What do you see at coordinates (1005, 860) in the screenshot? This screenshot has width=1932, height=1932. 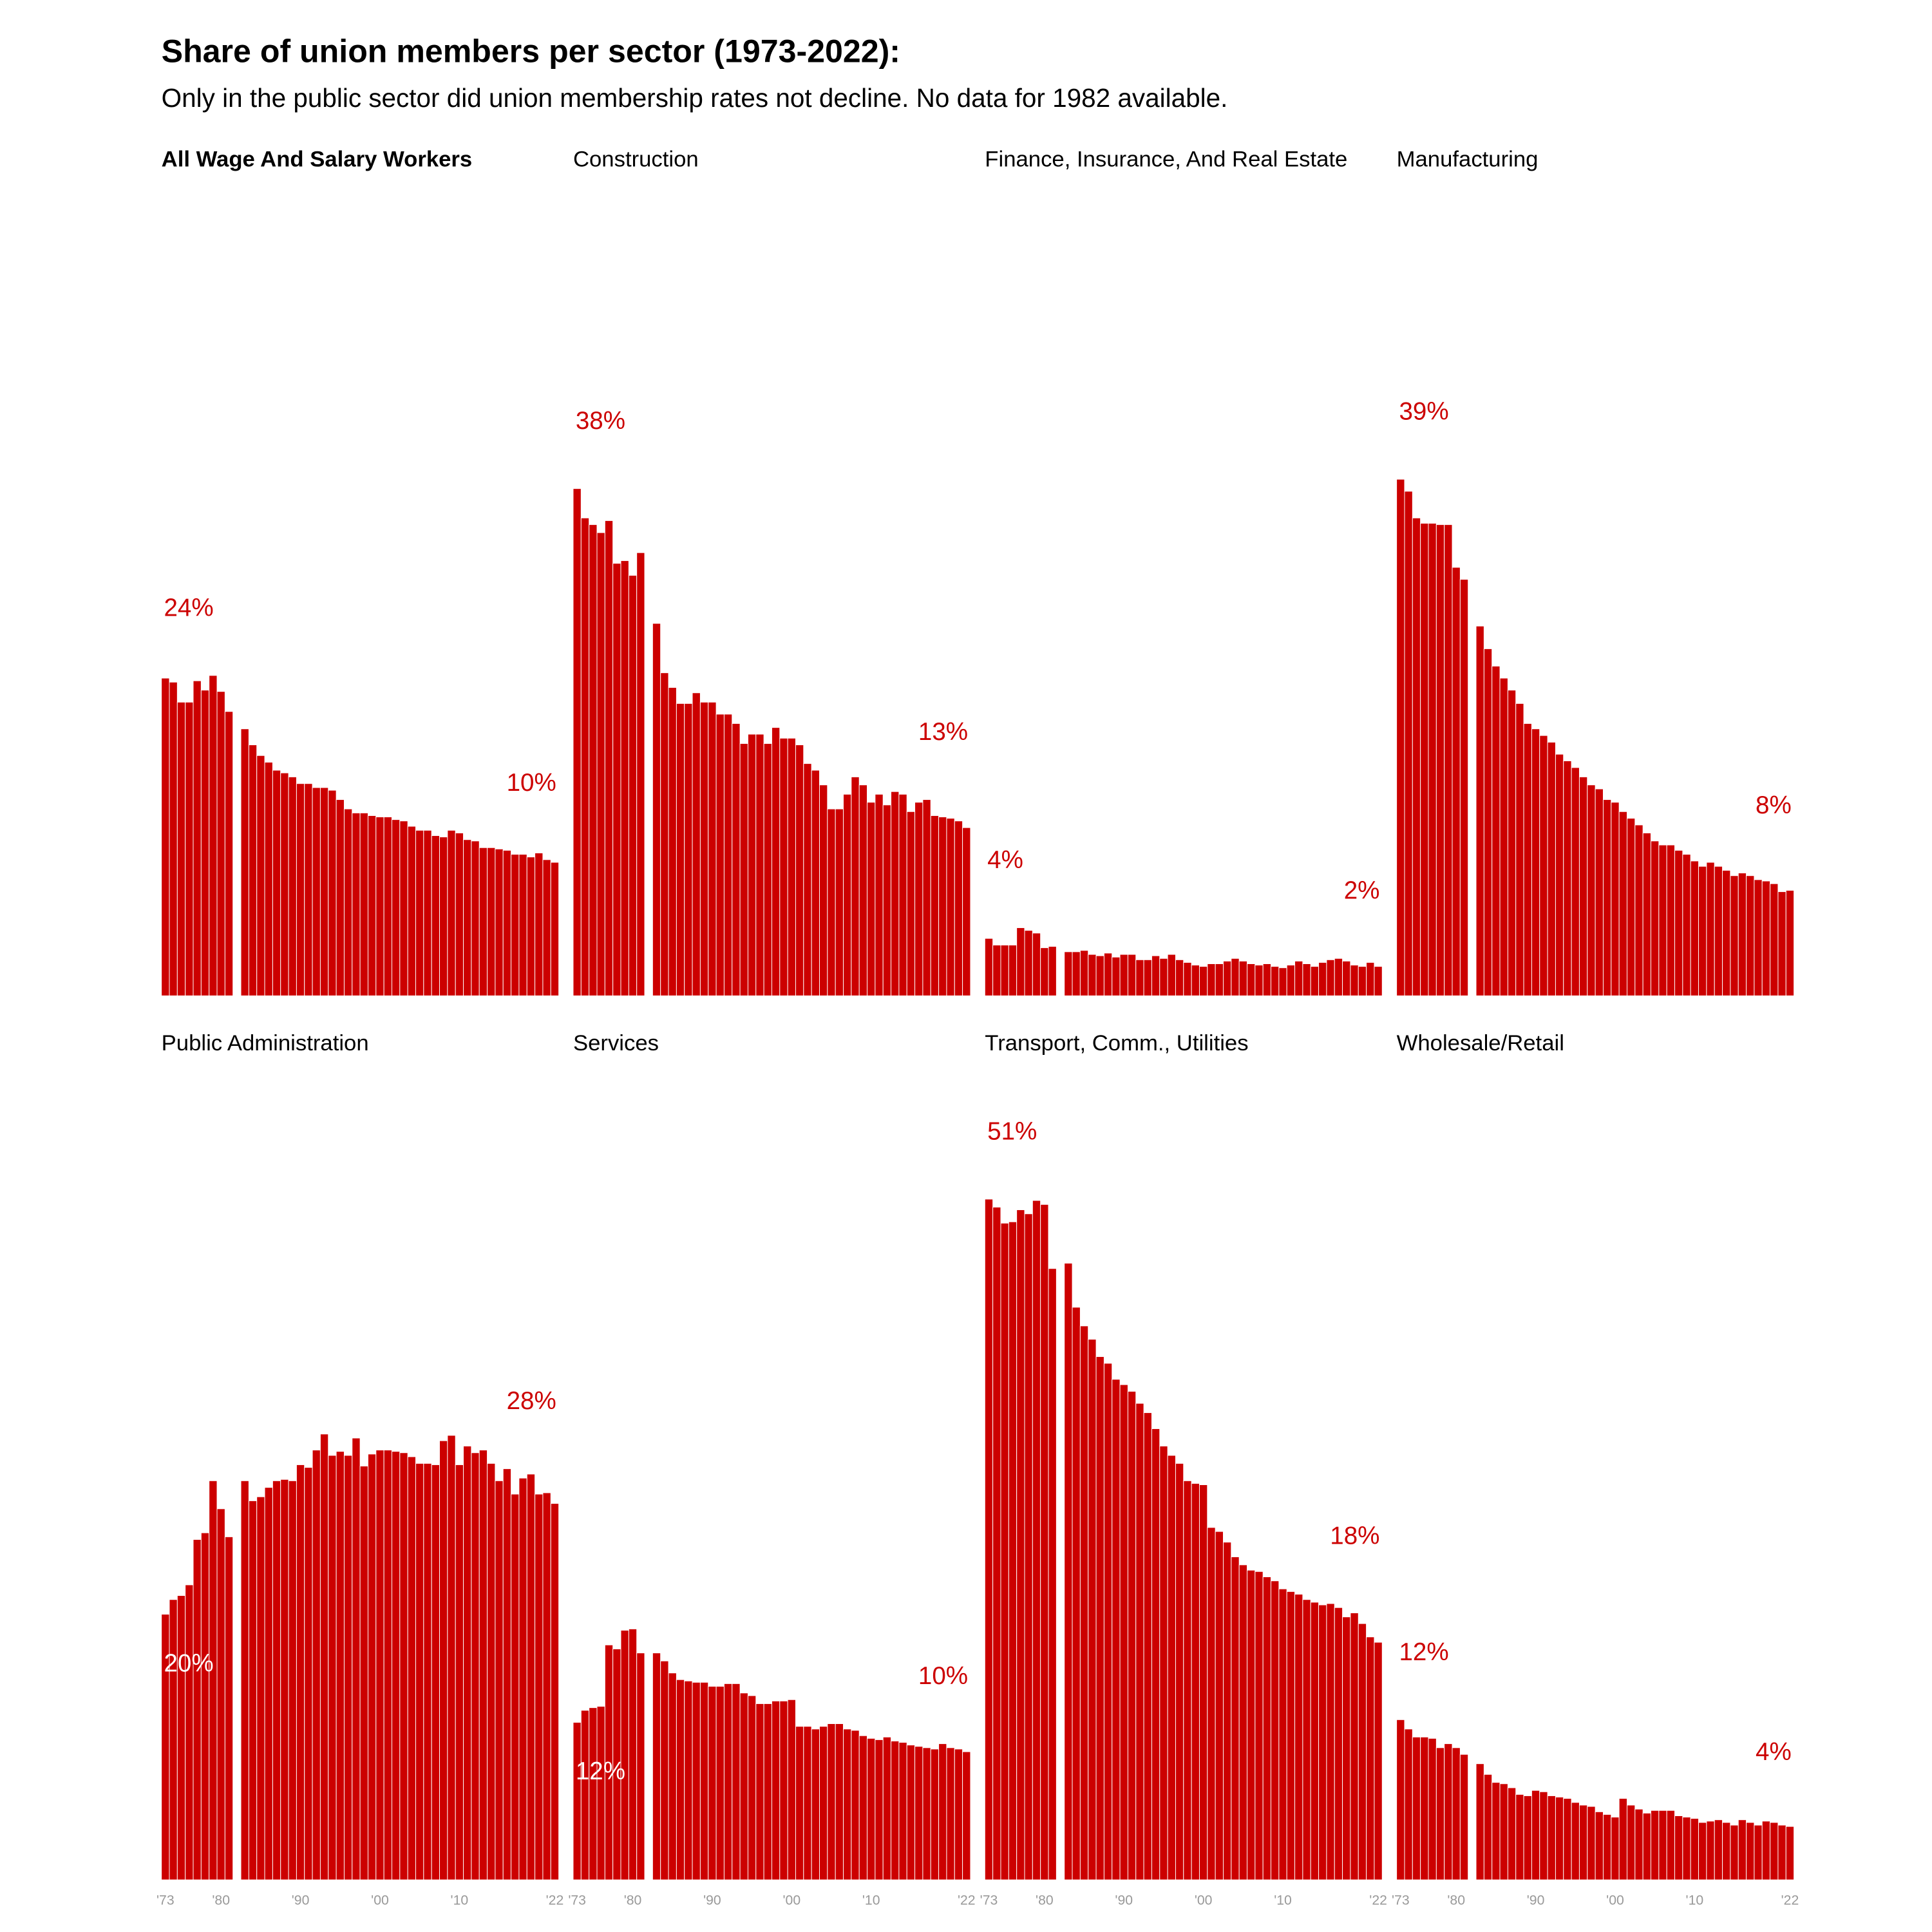 I see `value-label: 4%` at bounding box center [1005, 860].